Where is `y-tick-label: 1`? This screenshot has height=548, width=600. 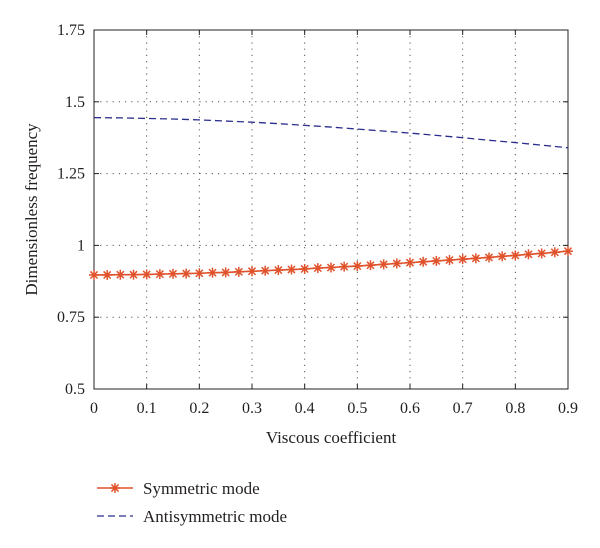
y-tick-label: 1 is located at coordinates (81, 245).